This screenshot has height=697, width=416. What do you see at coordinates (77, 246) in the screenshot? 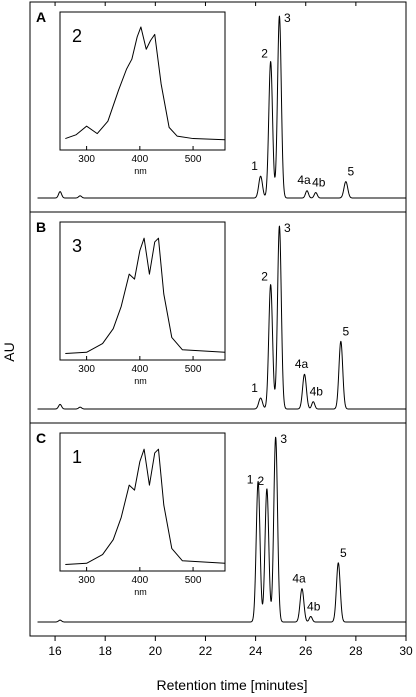
I see `panel-b-inset-label: 3` at bounding box center [77, 246].